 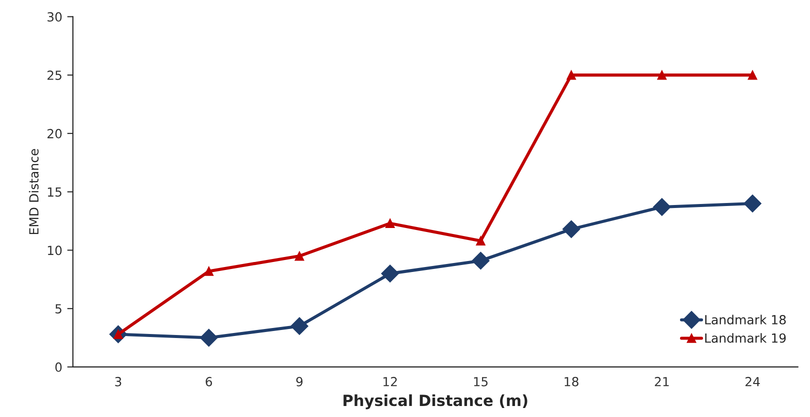 I want to click on x-tick-label: 21, so click(x=661, y=381).